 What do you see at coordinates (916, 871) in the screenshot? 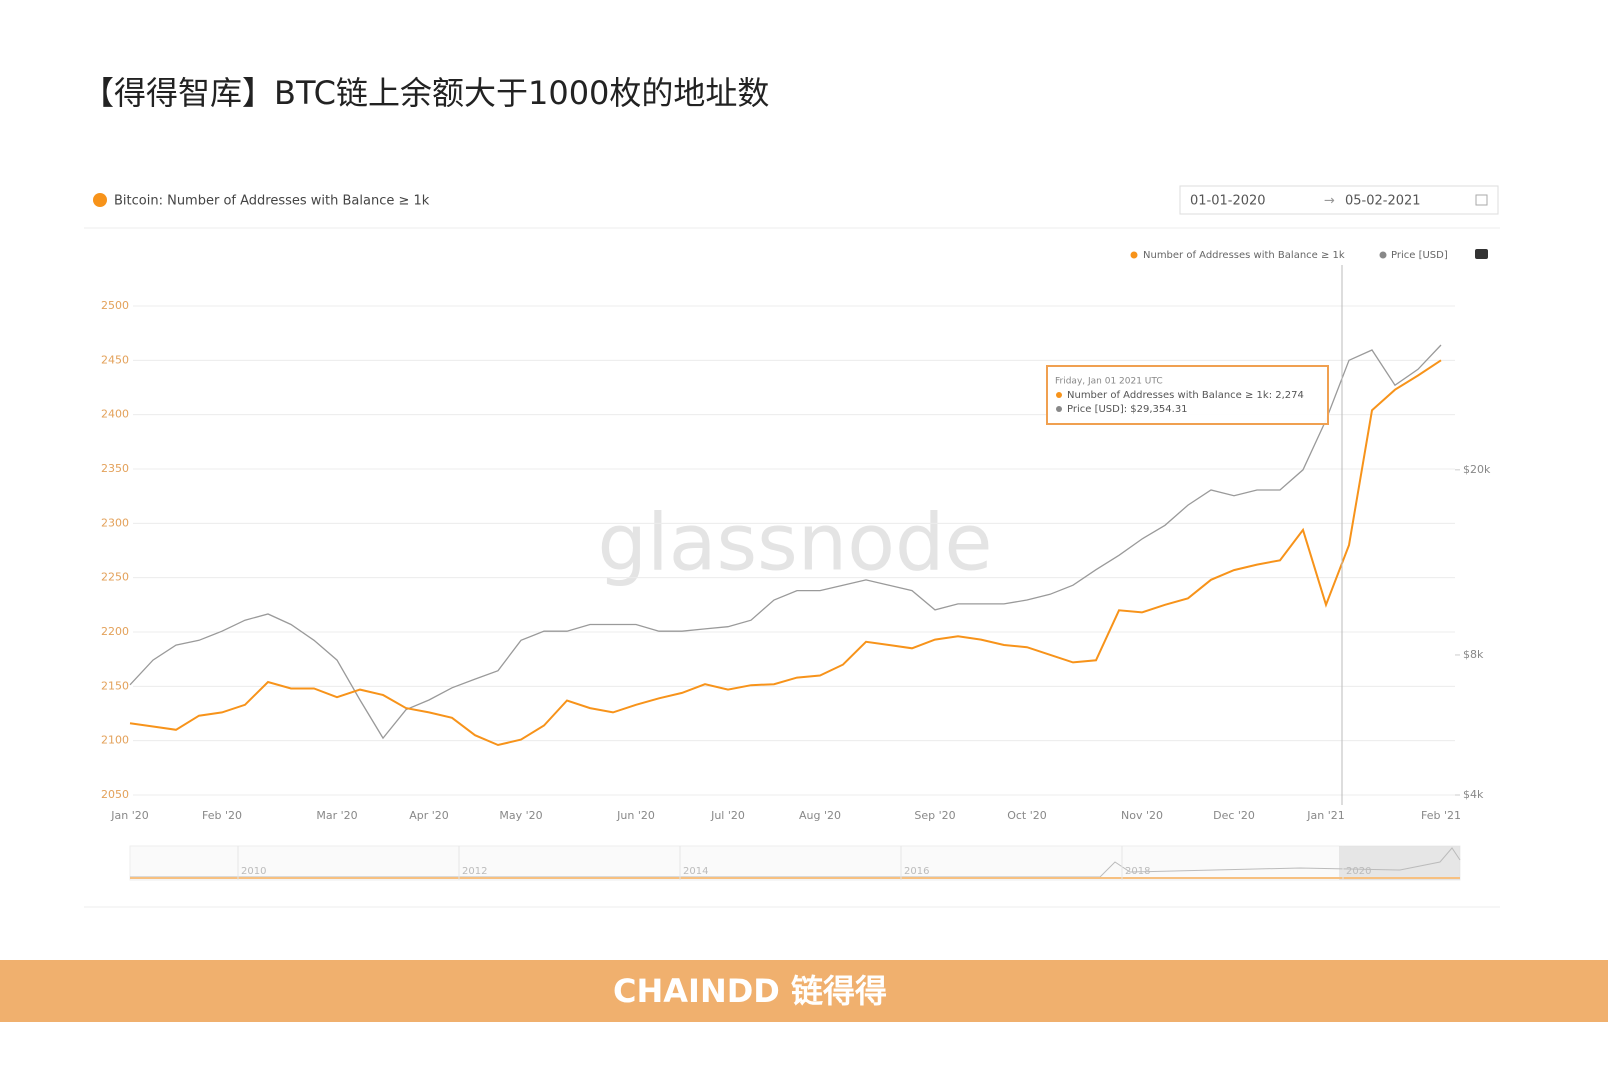
I see `navigator-label: 2016` at bounding box center [916, 871].